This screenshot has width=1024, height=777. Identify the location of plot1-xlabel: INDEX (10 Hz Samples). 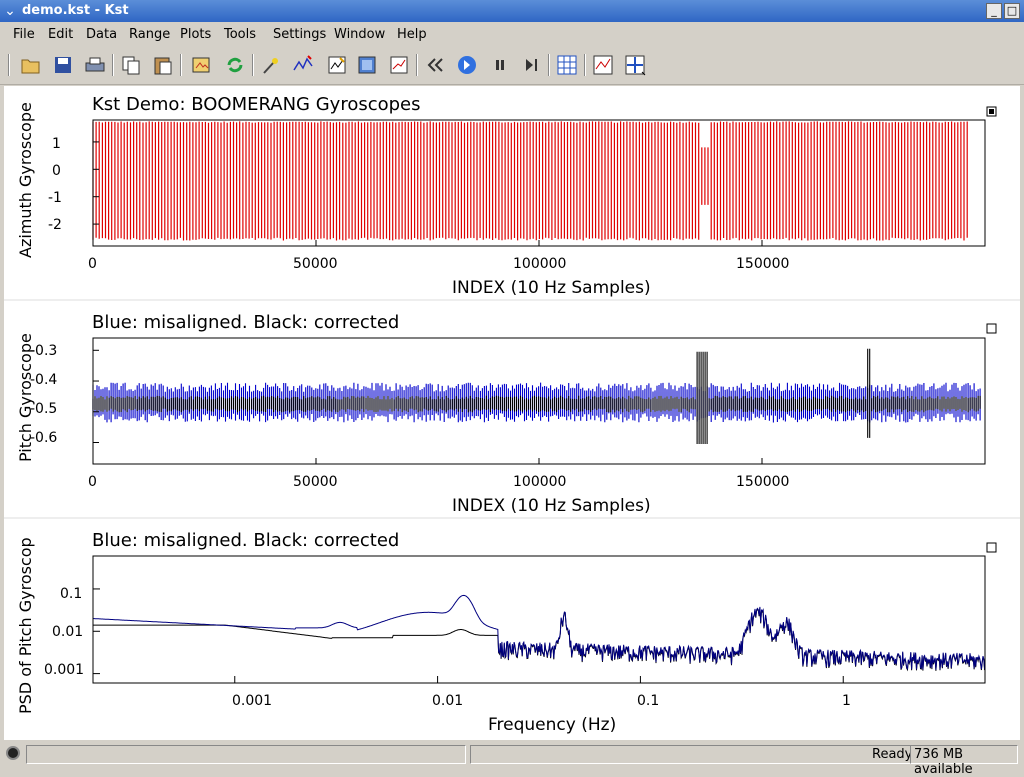
(551, 288).